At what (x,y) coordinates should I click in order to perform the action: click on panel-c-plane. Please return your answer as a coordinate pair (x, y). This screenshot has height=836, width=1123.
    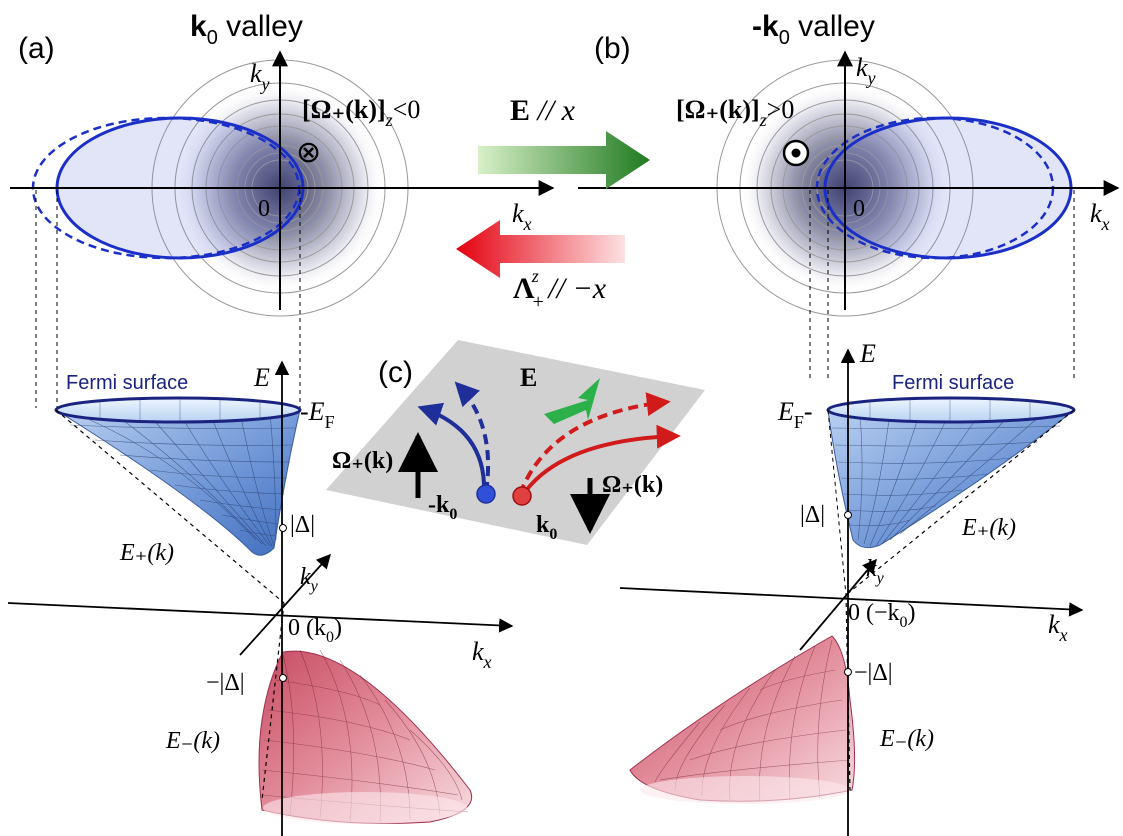
    Looking at the image, I should click on (515, 442).